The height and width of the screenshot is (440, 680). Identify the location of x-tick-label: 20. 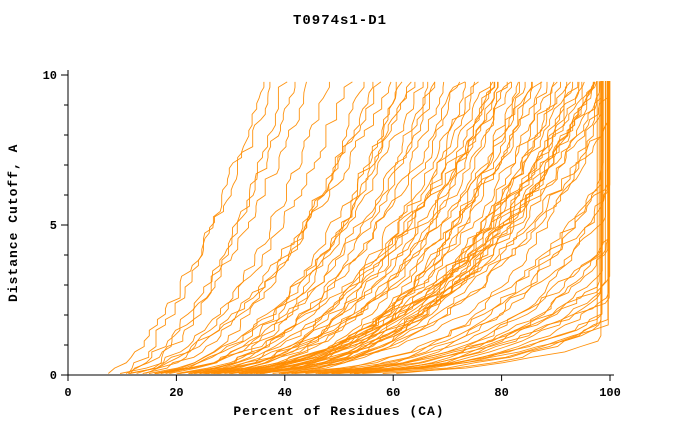
(176, 393).